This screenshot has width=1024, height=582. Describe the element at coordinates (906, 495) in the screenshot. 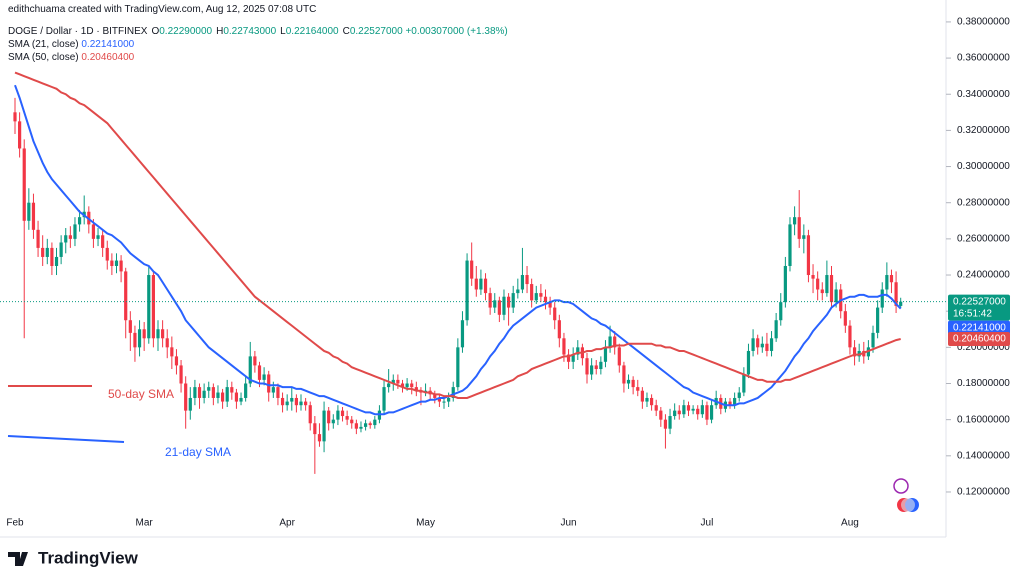

I see `alert-icons` at that location.